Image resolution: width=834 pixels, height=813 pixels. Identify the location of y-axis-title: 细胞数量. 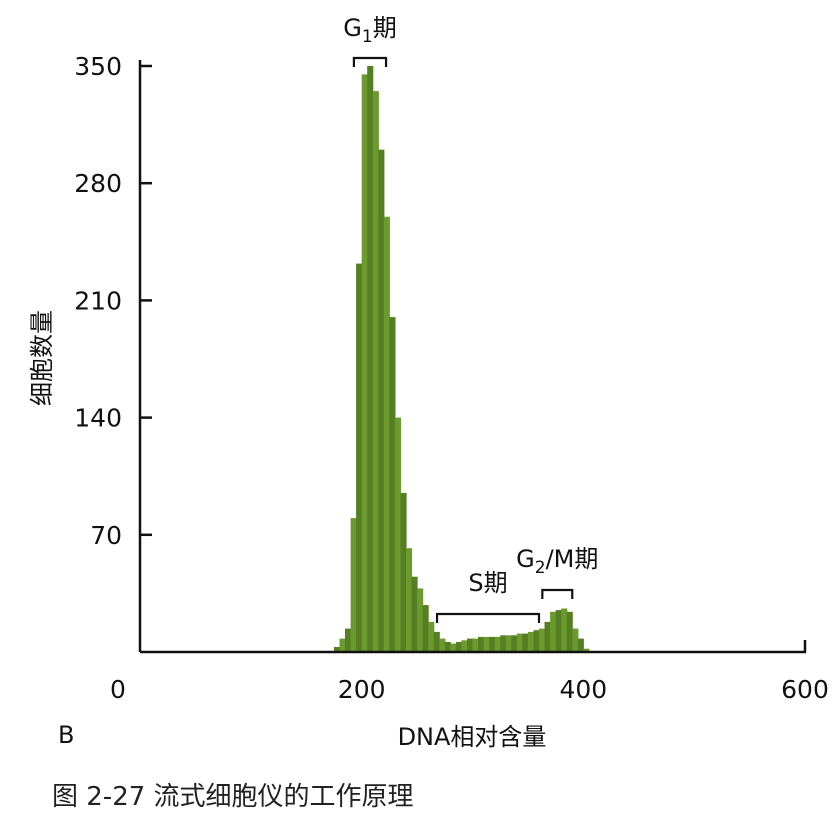
(42, 358).